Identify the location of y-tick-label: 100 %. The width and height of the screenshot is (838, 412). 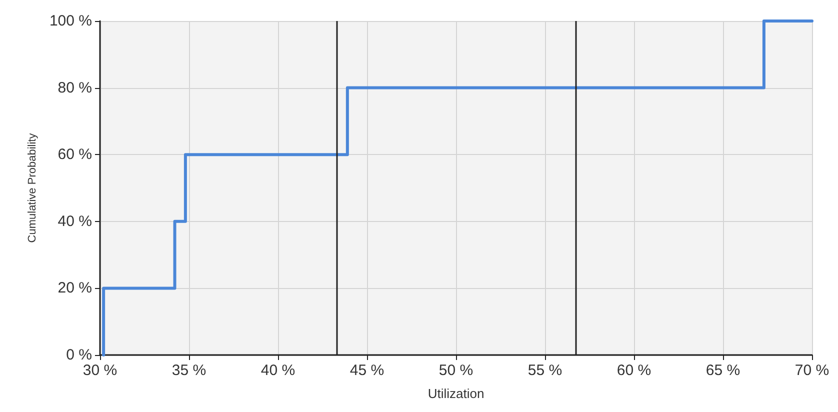
(70, 21).